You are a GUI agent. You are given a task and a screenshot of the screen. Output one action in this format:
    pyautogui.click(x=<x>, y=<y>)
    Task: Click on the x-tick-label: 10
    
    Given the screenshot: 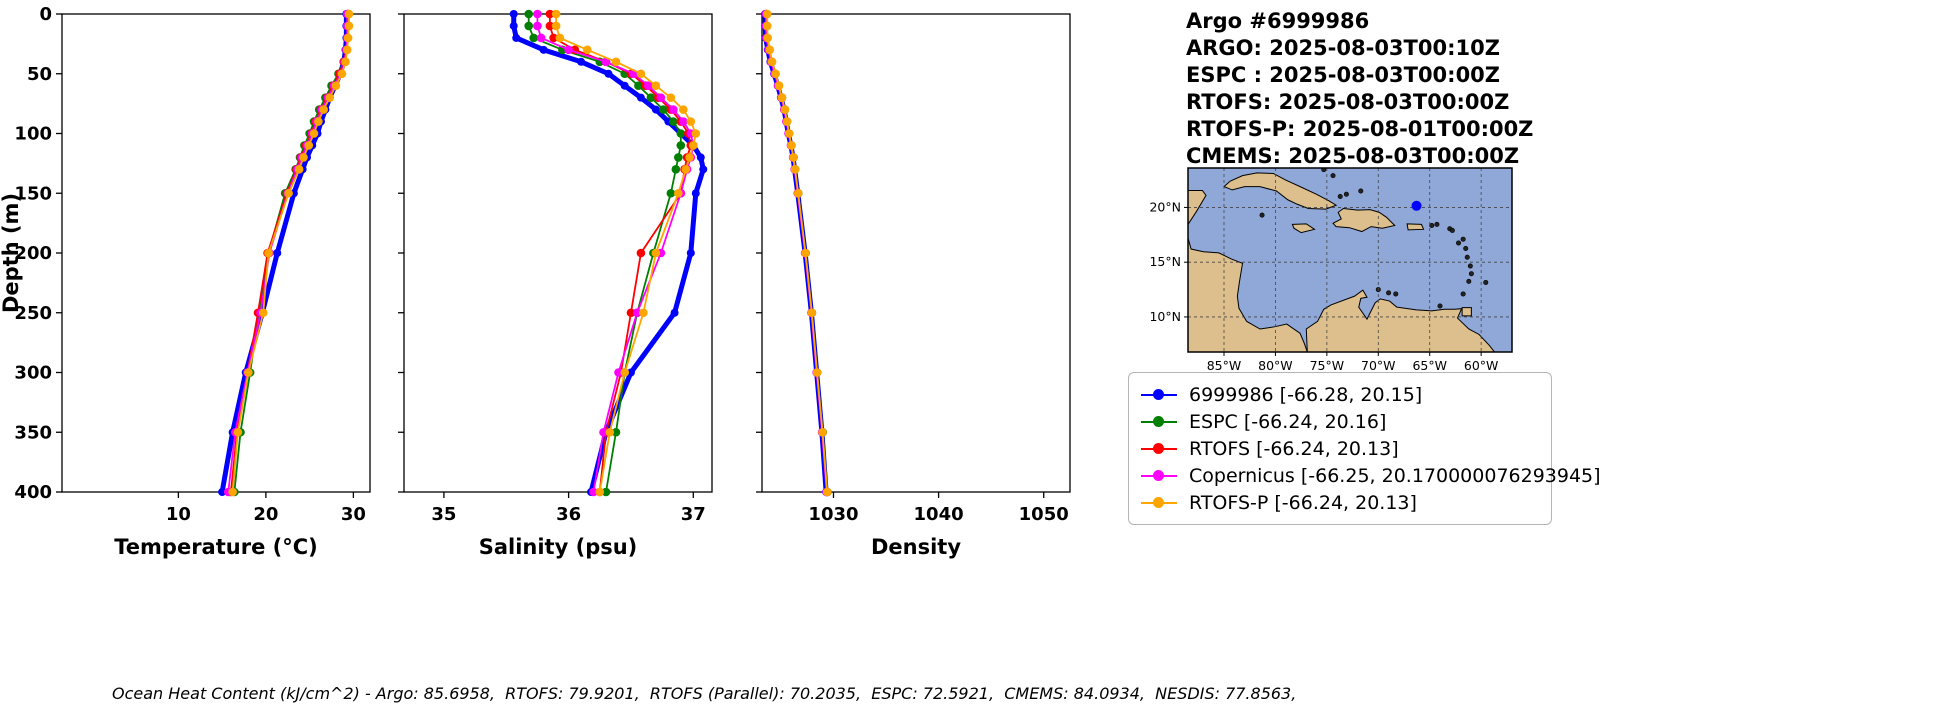 What is the action you would take?
    pyautogui.click(x=178, y=514)
    